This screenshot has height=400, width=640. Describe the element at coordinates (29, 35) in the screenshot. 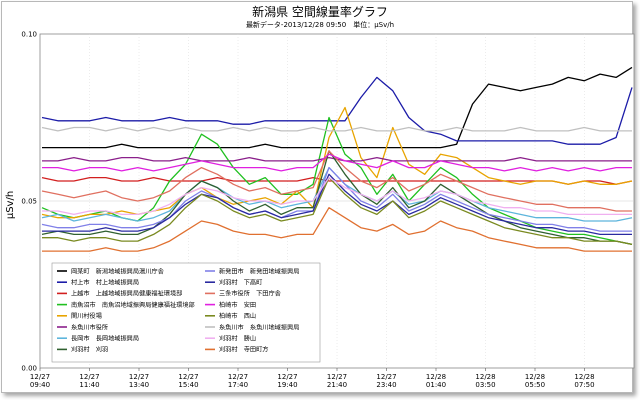

I see `y-tick-label: 0.10` at that location.